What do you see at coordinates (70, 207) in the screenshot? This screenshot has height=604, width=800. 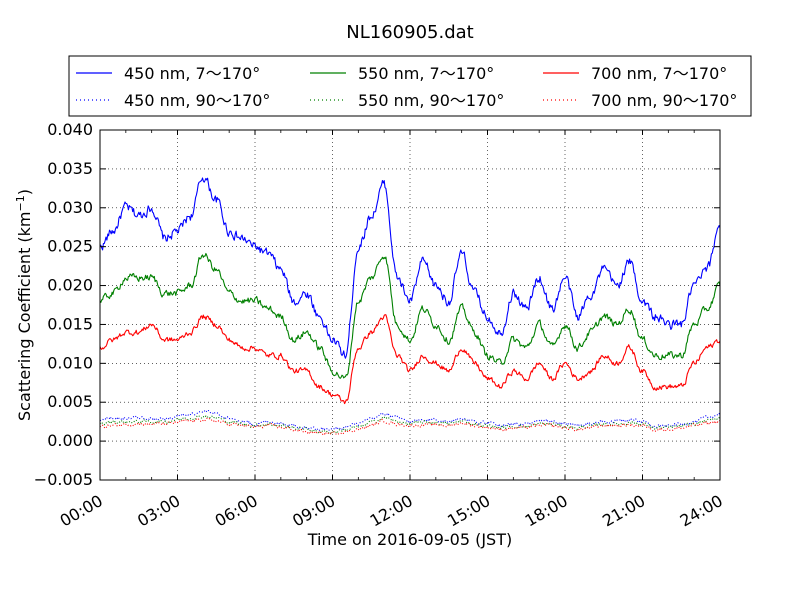 I see `y-tick-label: 0.030` at bounding box center [70, 207].